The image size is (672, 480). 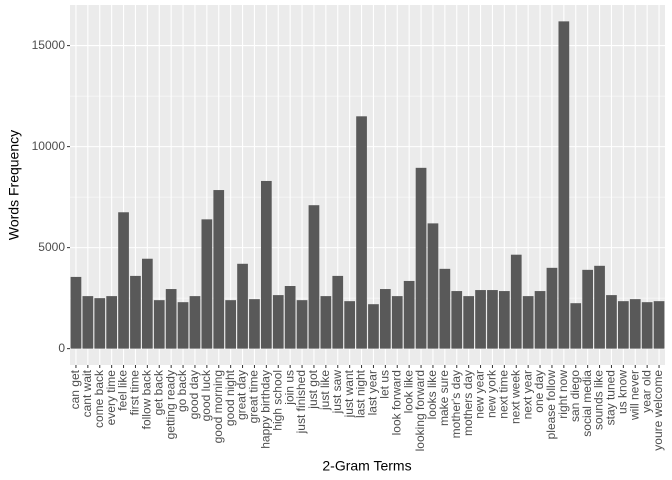 What do you see at coordinates (366, 466) in the screenshot?
I see `x-axis-title: 2-Gram Terms` at bounding box center [366, 466].